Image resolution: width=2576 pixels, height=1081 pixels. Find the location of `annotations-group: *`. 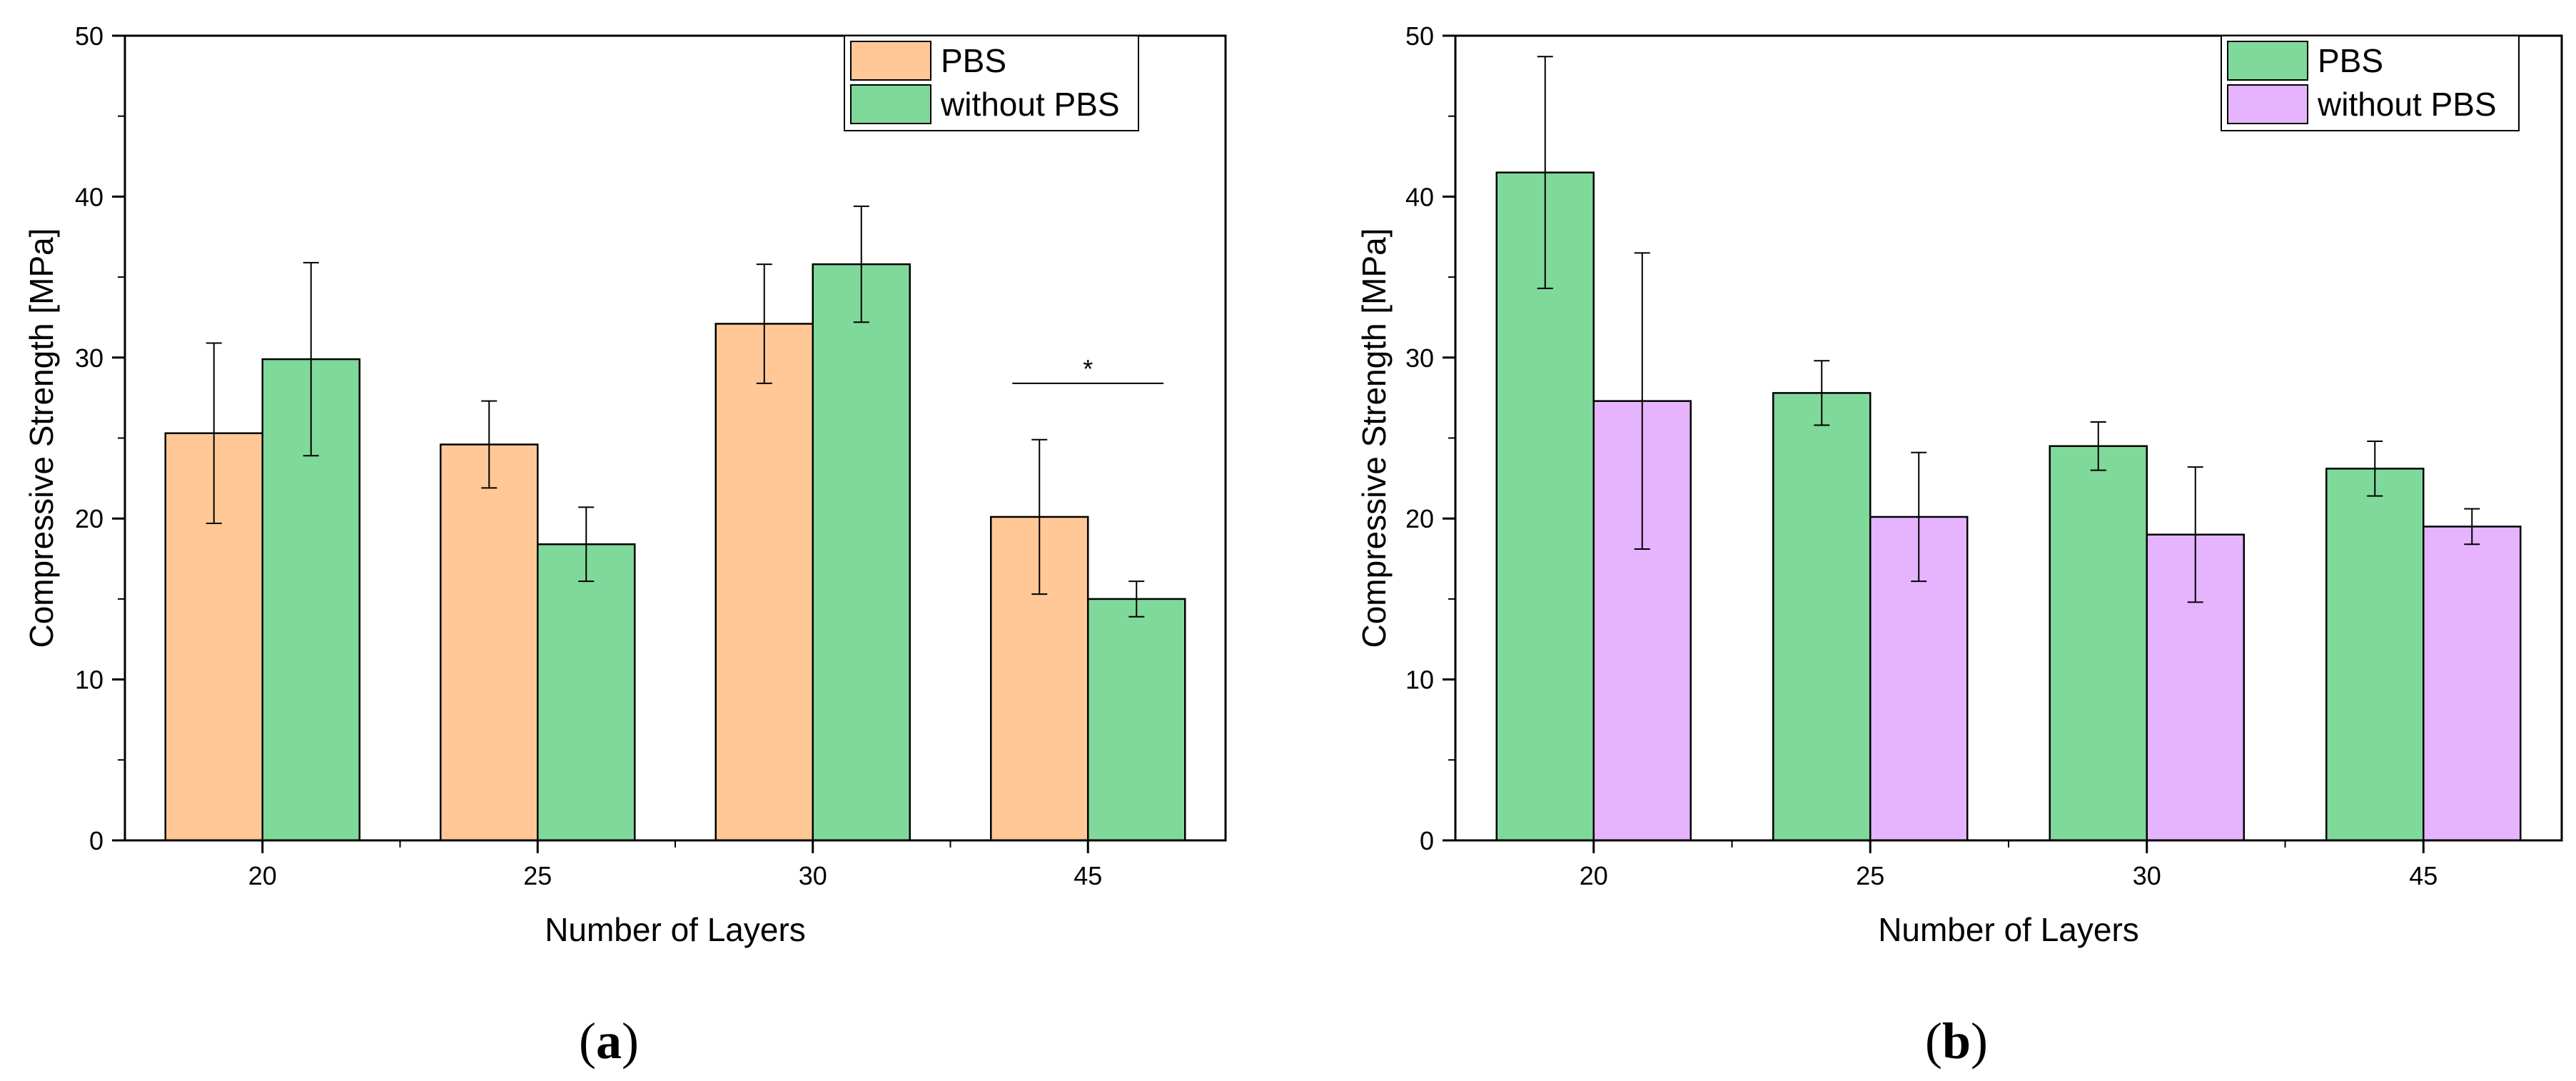

annotations-group: * is located at coordinates (1088, 369).